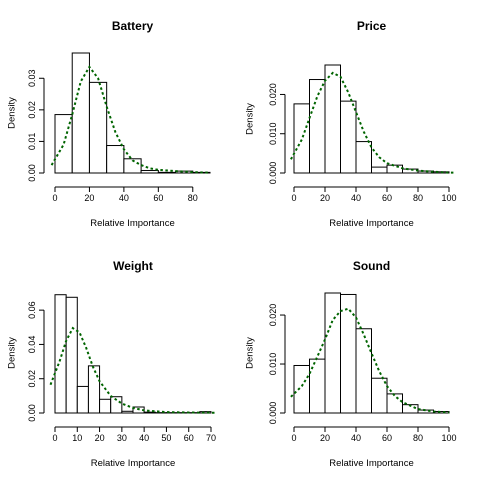 This screenshot has width=480, height=480. Describe the element at coordinates (32, 142) in the screenshot. I see `y-tick-label: 0.01` at that location.